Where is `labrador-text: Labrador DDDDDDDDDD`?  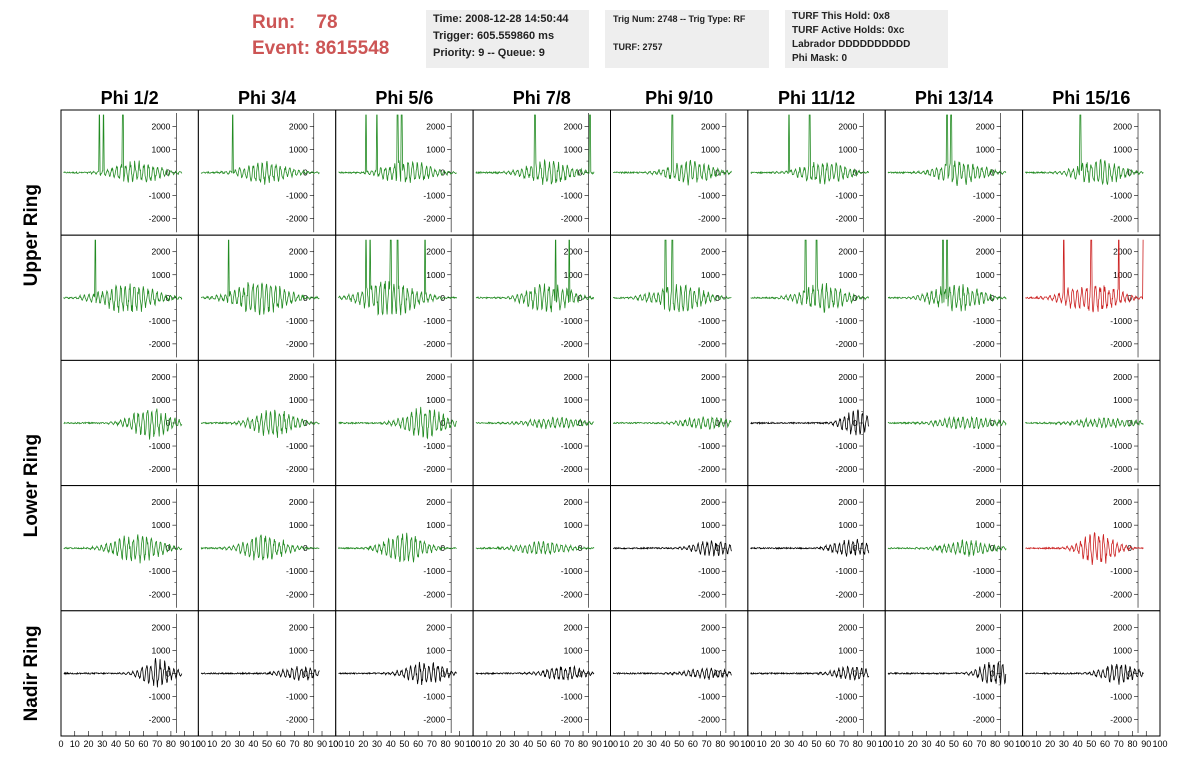
labrador-text: Labrador DDDDDDDDDD is located at coordinates (851, 44).